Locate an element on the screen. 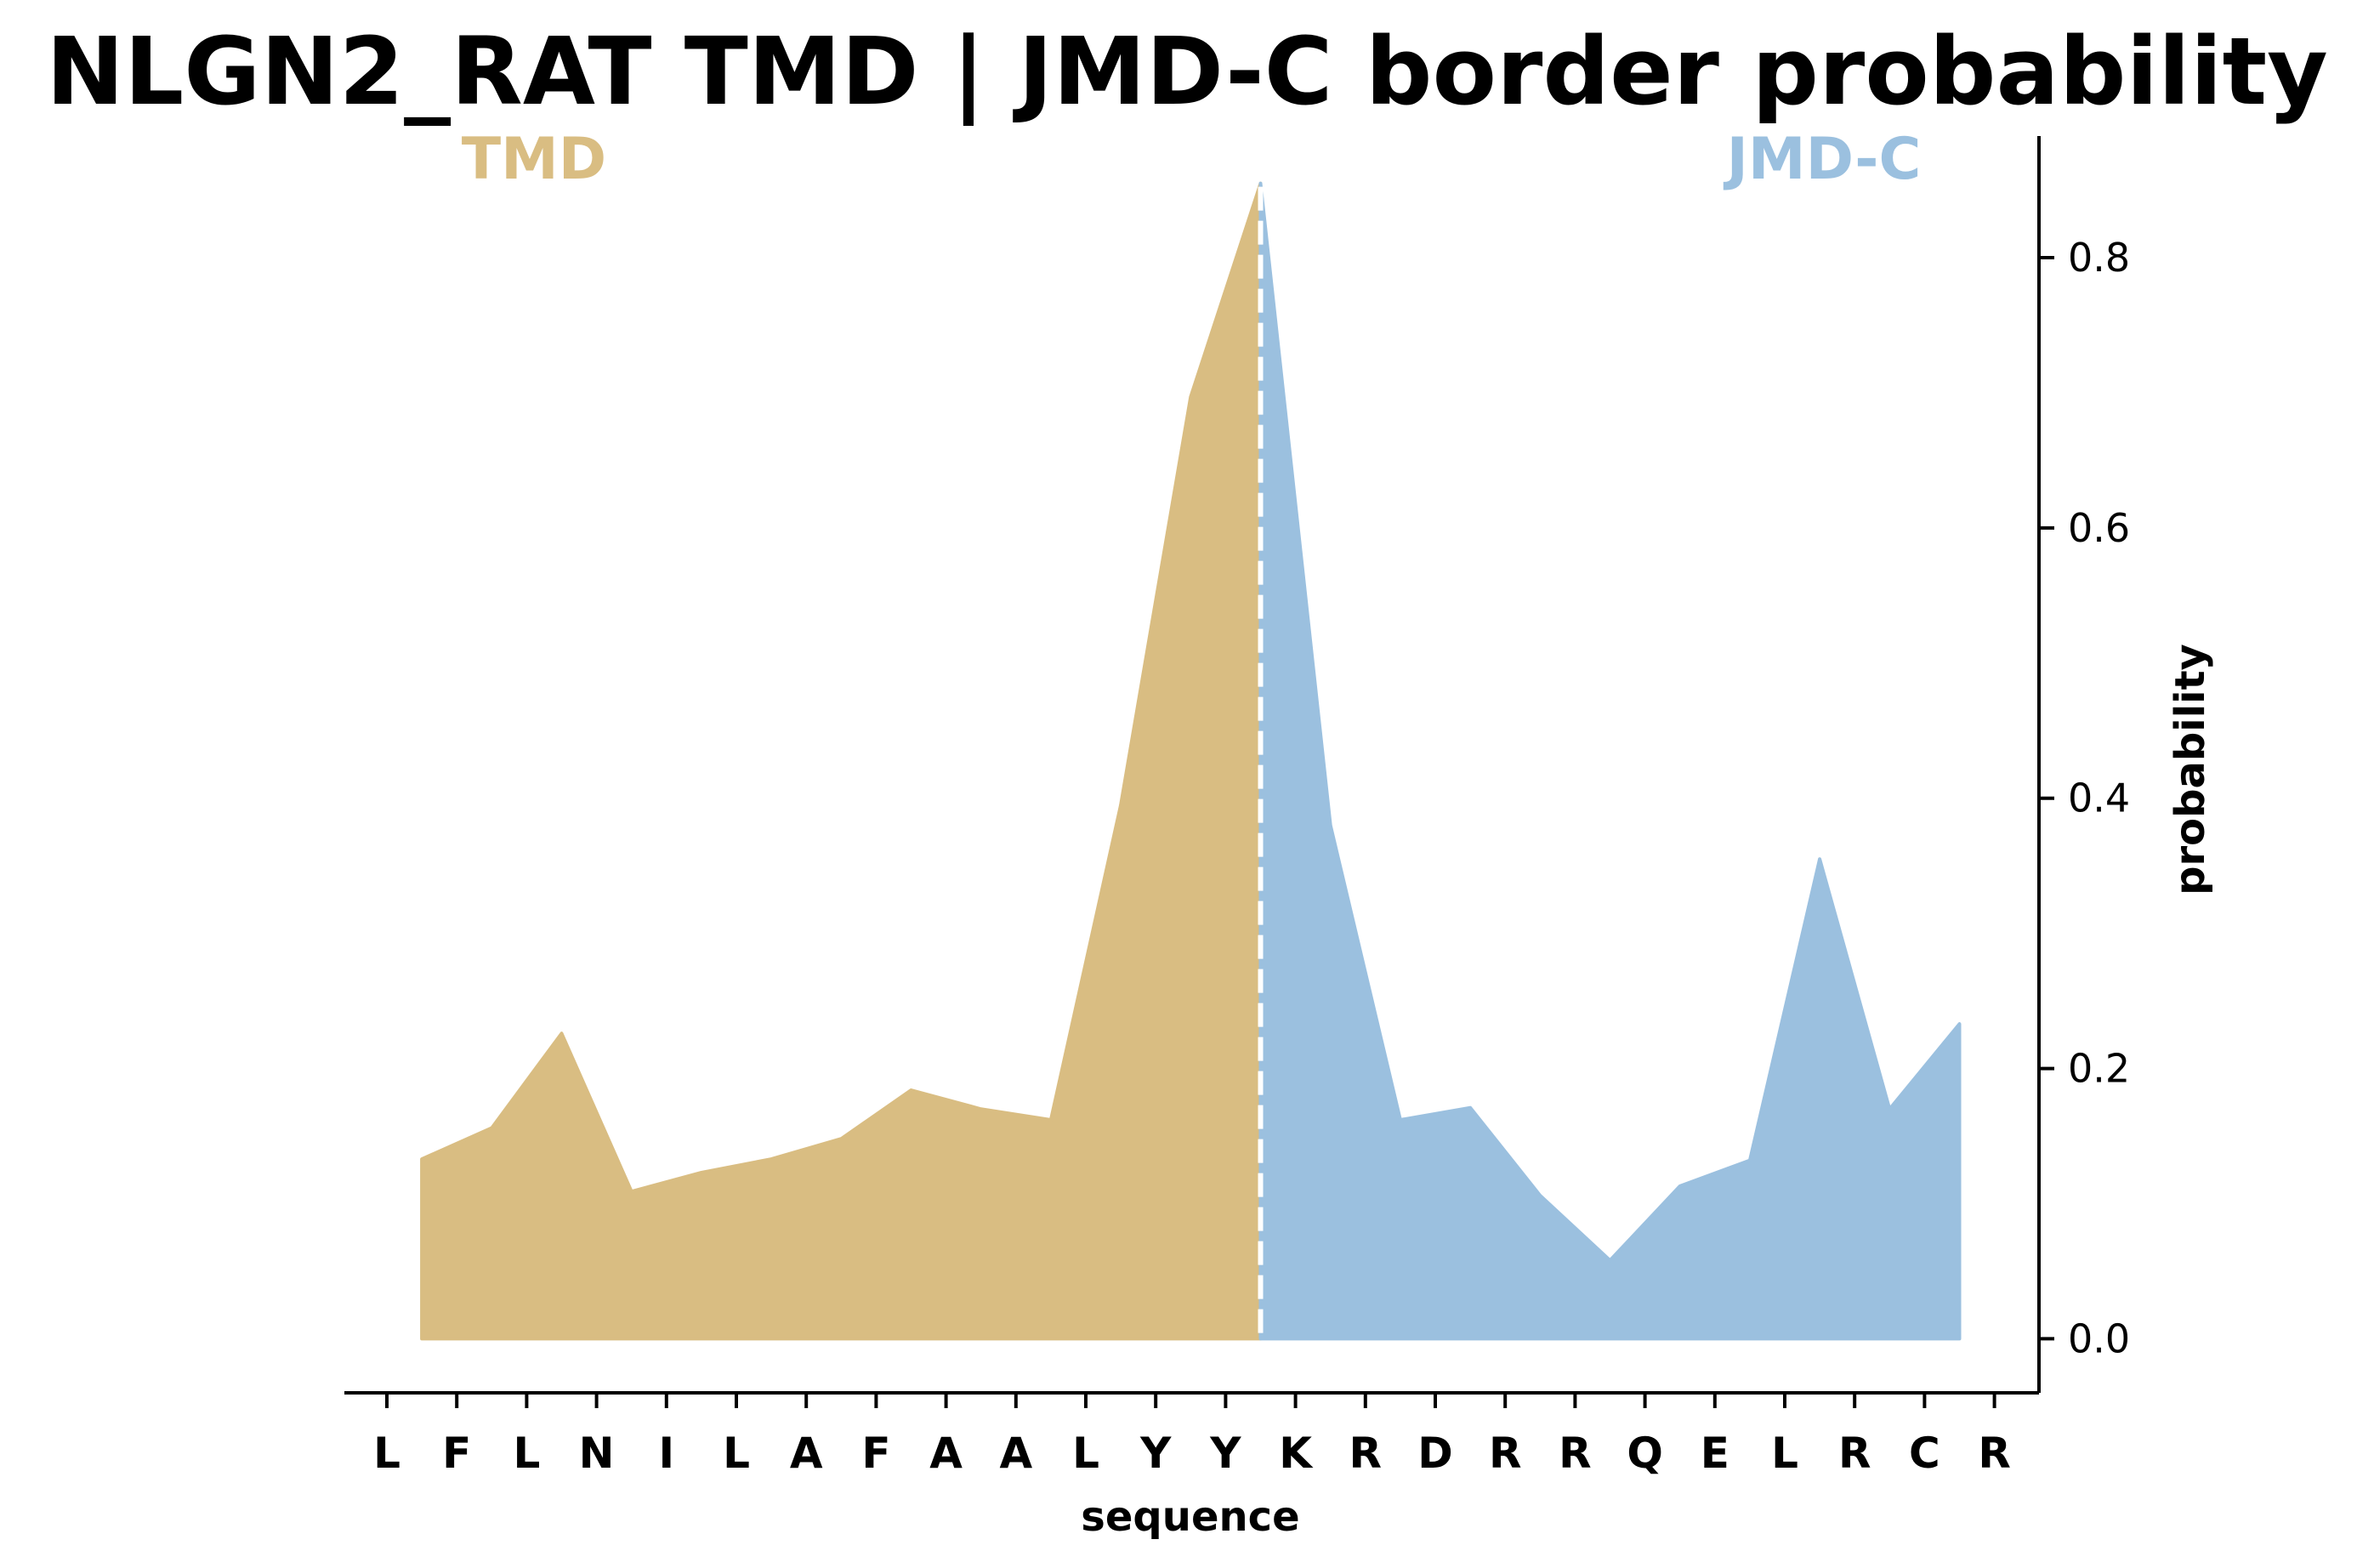 Image resolution: width=2374 pixels, height=1568 pixels. x-tick-label: Q is located at coordinates (1645, 1453).